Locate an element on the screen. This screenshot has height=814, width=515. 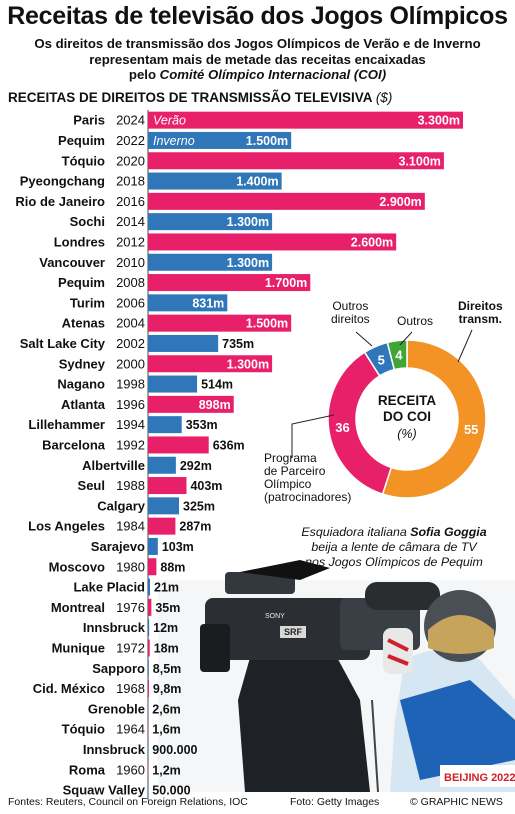
row-city-label: Roma is located at coordinates (87, 769).